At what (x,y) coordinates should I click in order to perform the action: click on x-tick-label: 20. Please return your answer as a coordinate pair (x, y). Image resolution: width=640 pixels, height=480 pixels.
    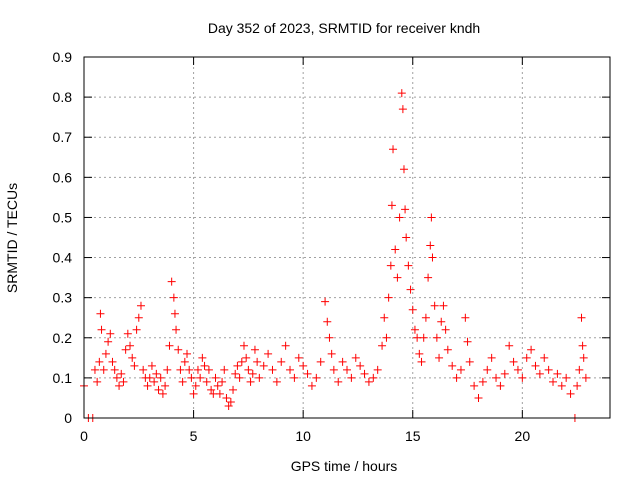
    Looking at the image, I should click on (523, 436).